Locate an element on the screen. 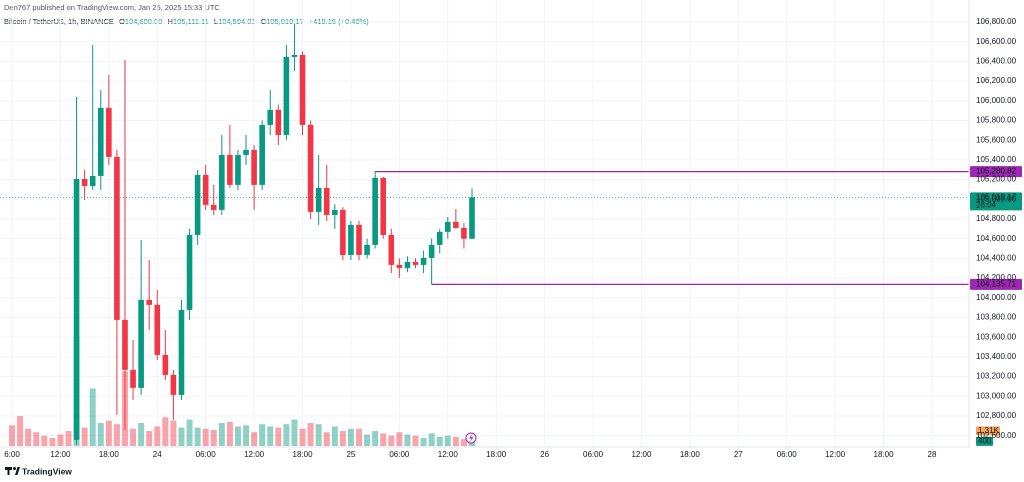  tradingview-logo: TradingView is located at coordinates (38, 471).